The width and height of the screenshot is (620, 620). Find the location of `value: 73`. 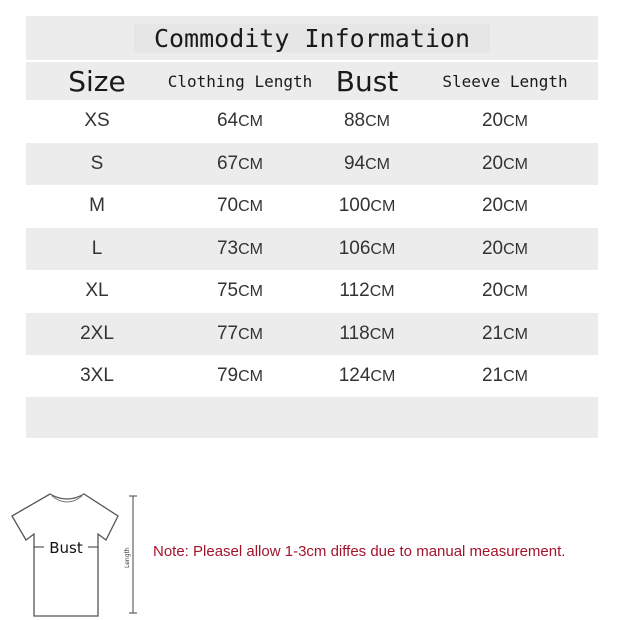

value: 73 is located at coordinates (227, 248).